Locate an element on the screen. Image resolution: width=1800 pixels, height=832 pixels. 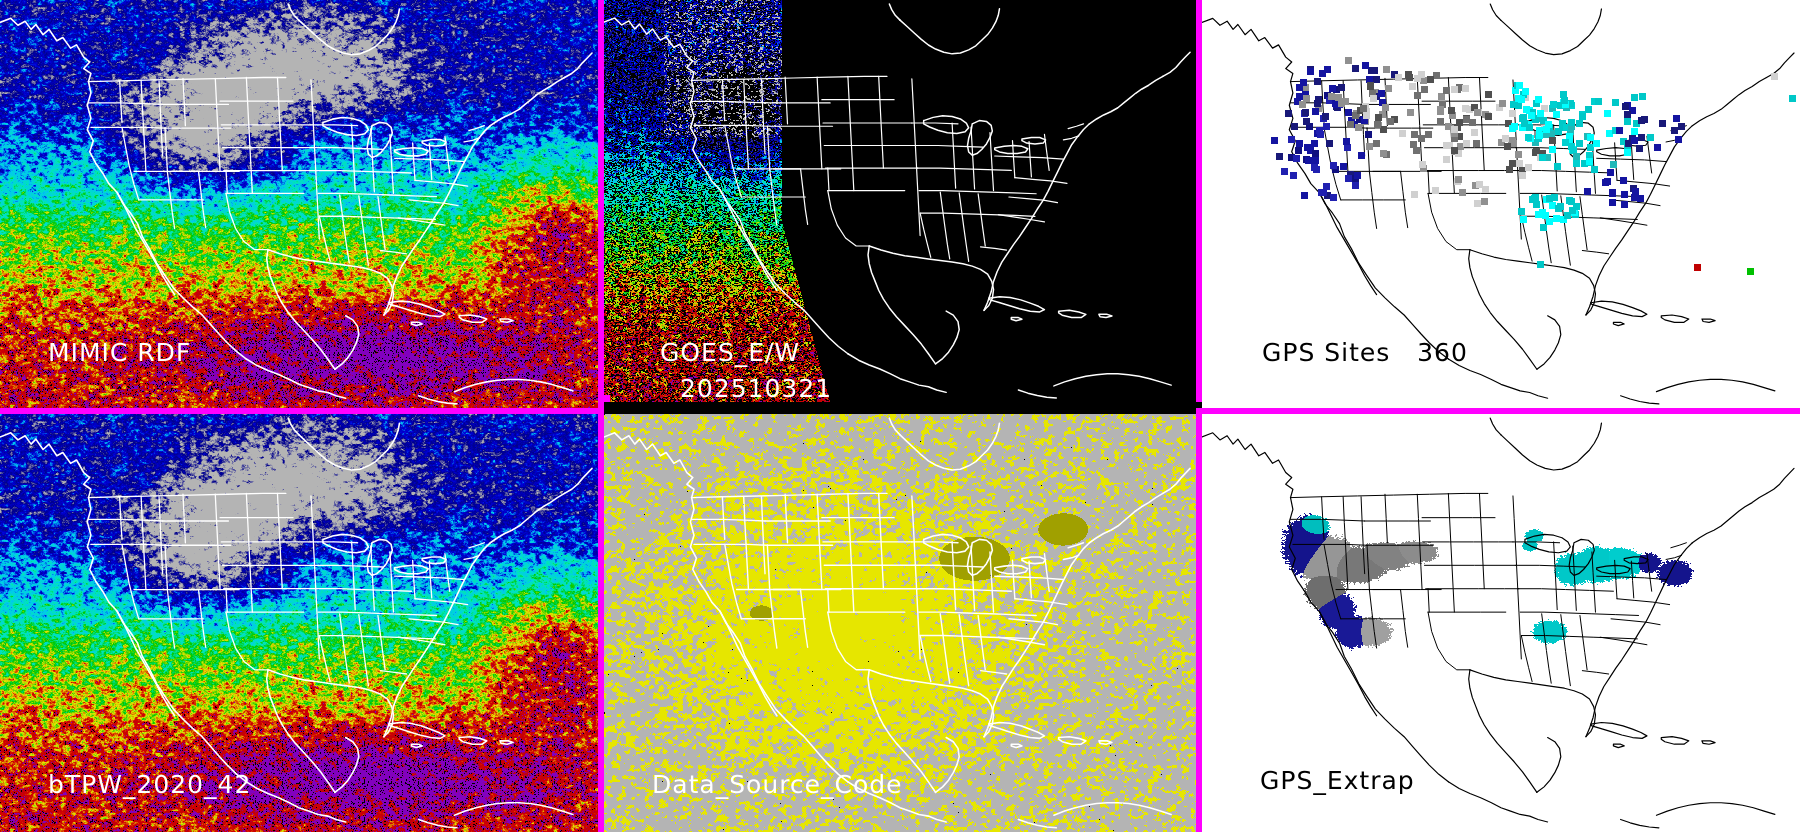
divider-horizontal-right is located at coordinates (1498, 411).